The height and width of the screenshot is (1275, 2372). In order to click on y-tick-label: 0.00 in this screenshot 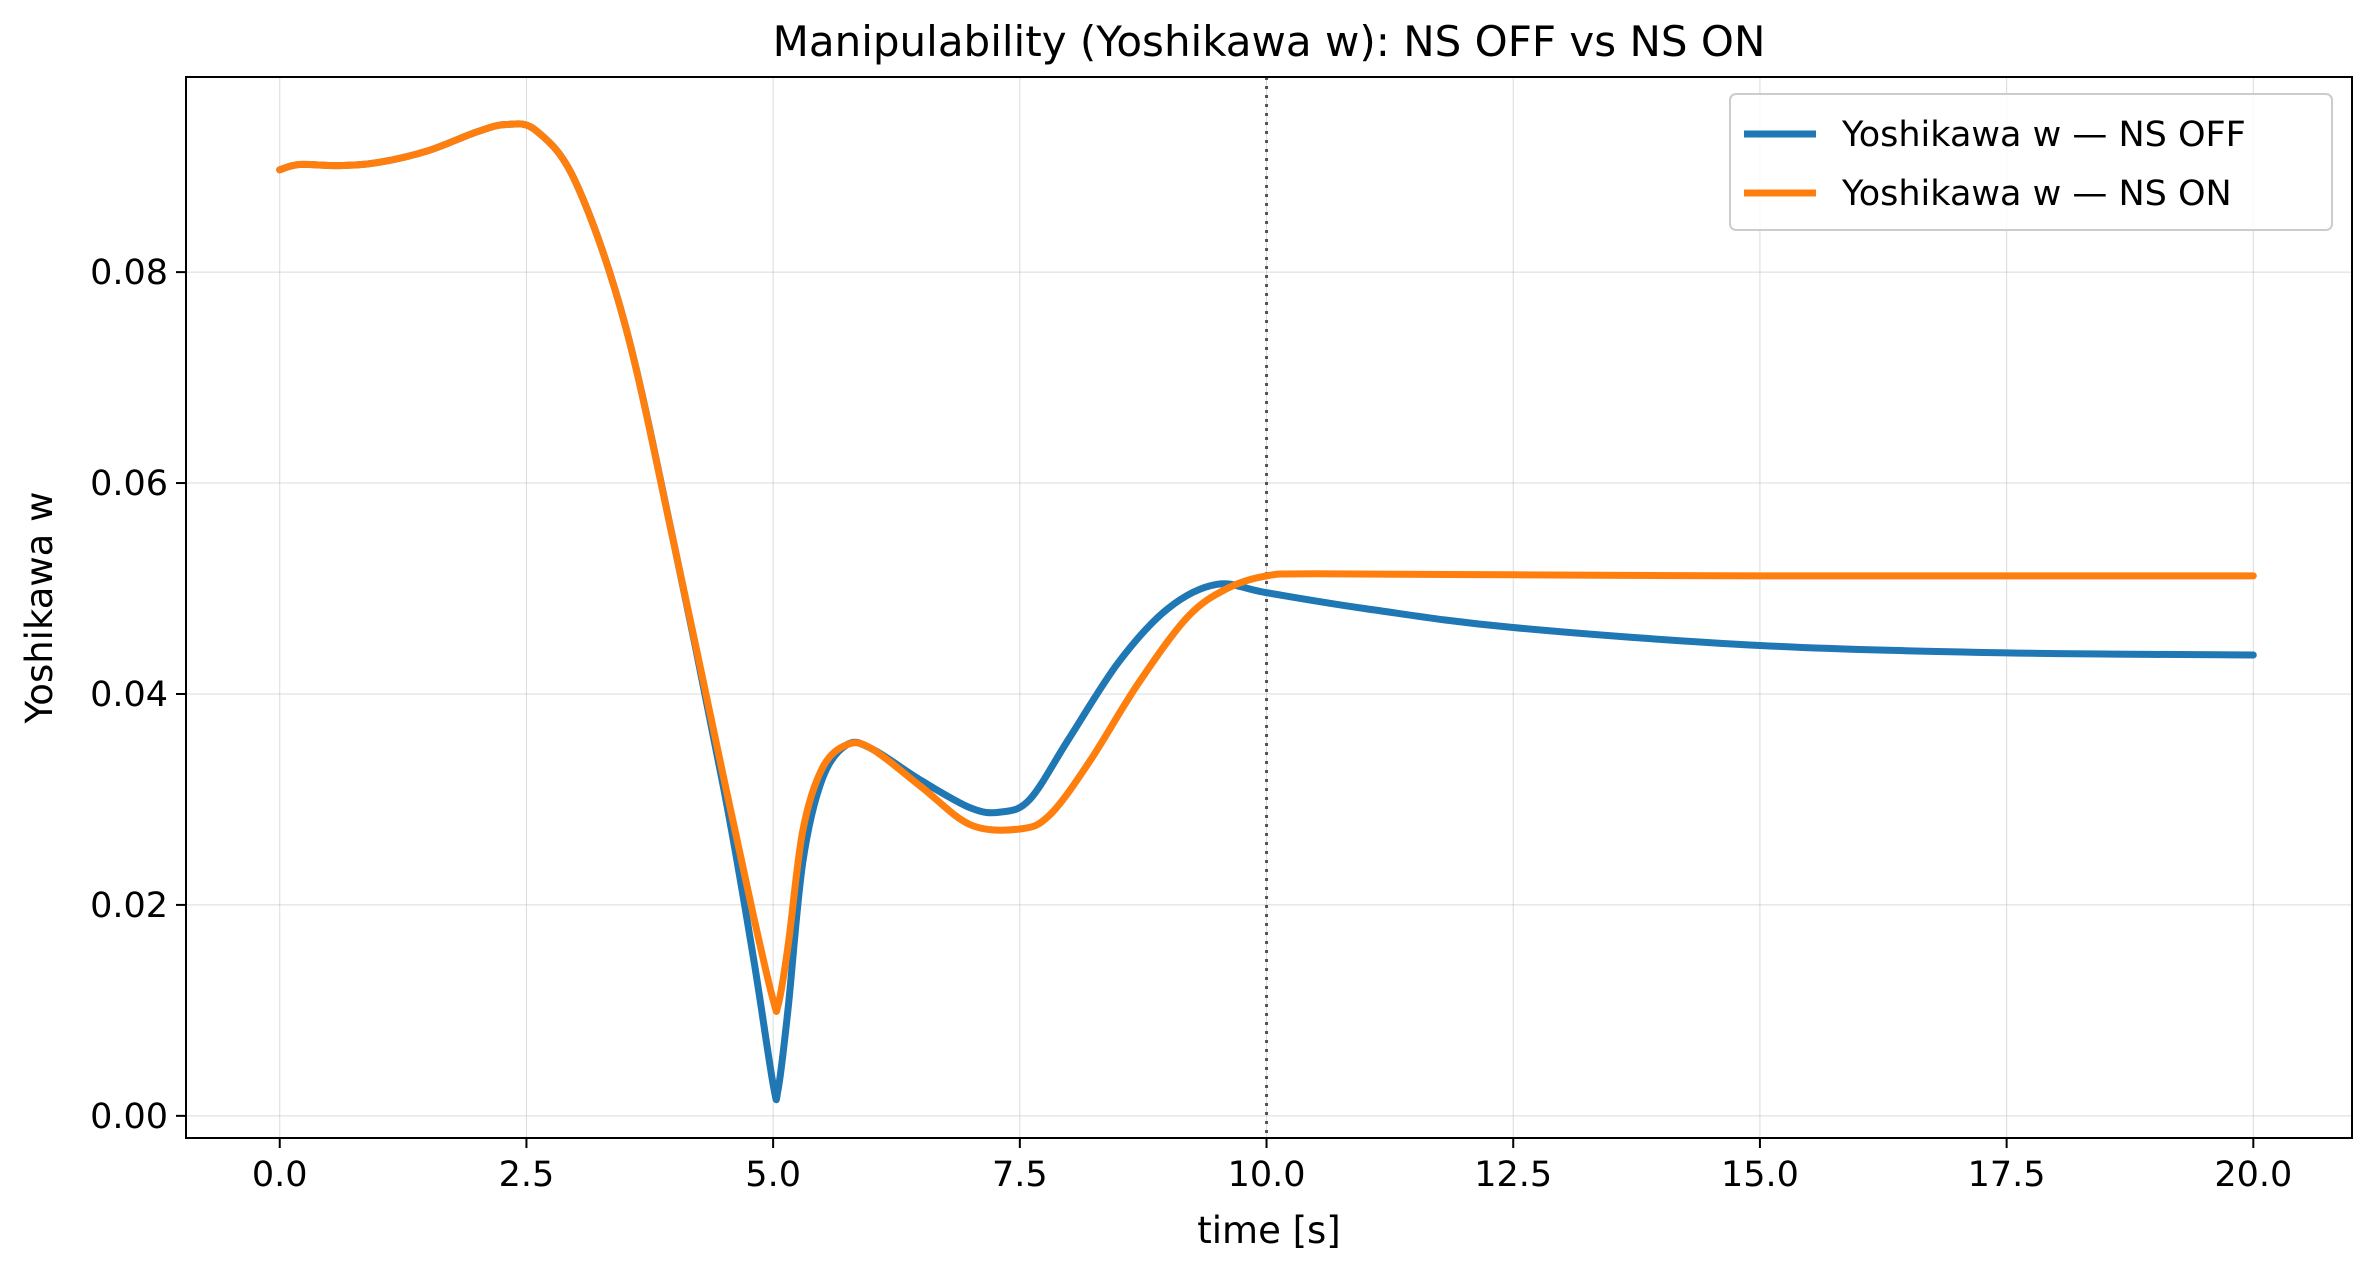, I will do `click(129, 1117)`.